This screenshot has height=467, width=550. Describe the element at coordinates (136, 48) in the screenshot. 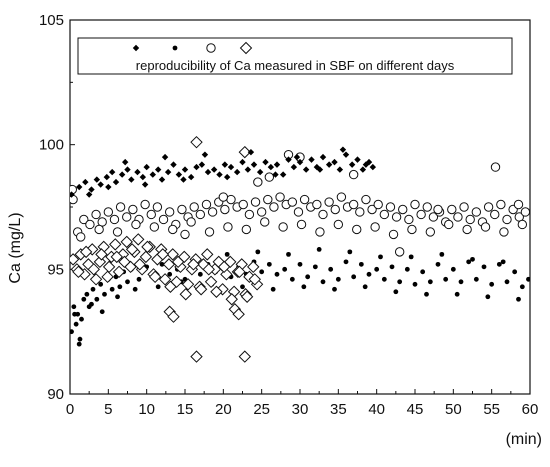

I see `legend-marker-filled-diamond` at that location.